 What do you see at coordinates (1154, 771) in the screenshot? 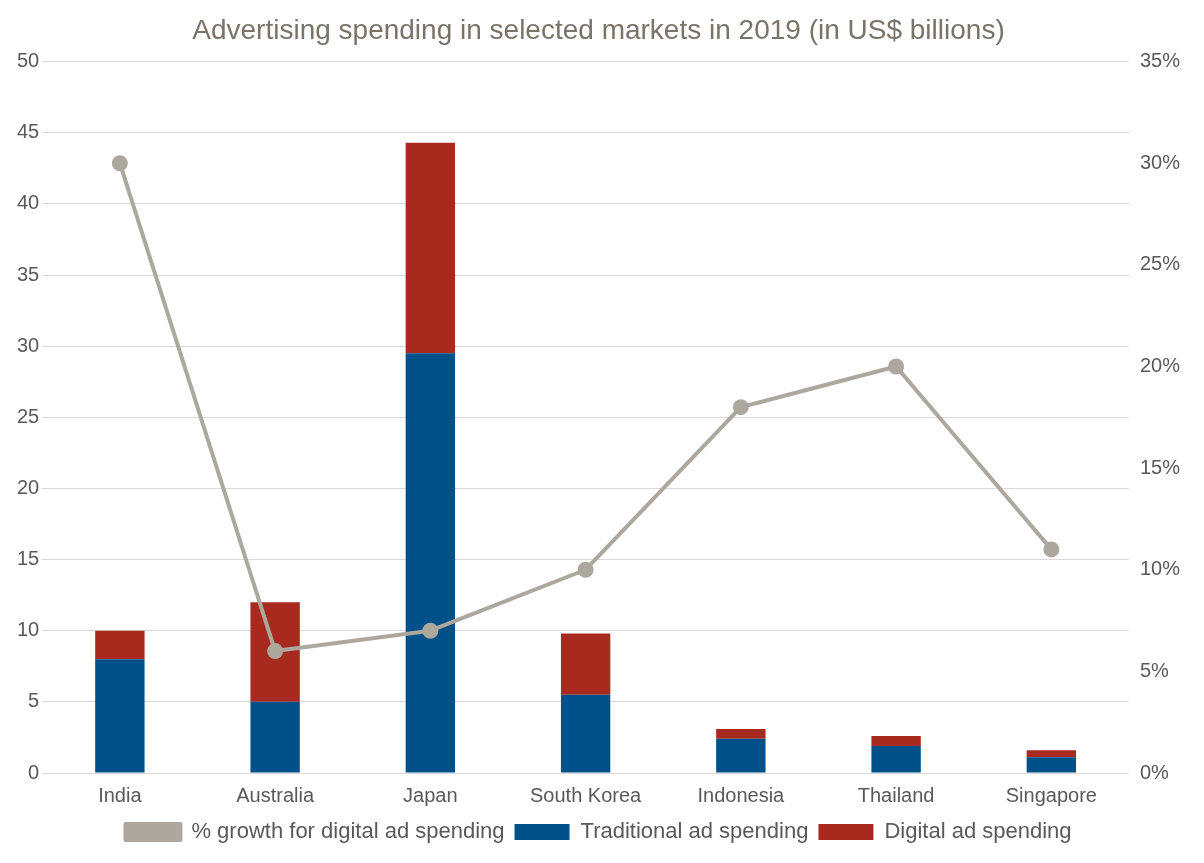
I see `y2-tick-label: 0%` at bounding box center [1154, 771].